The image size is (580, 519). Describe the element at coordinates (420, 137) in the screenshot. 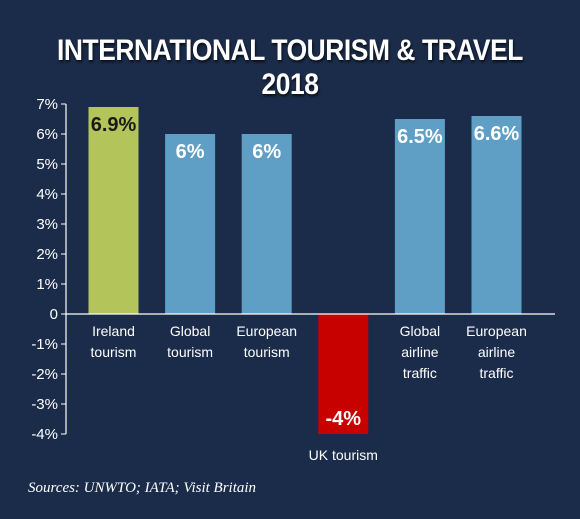

I see `value-label-4: 6.5%` at that location.